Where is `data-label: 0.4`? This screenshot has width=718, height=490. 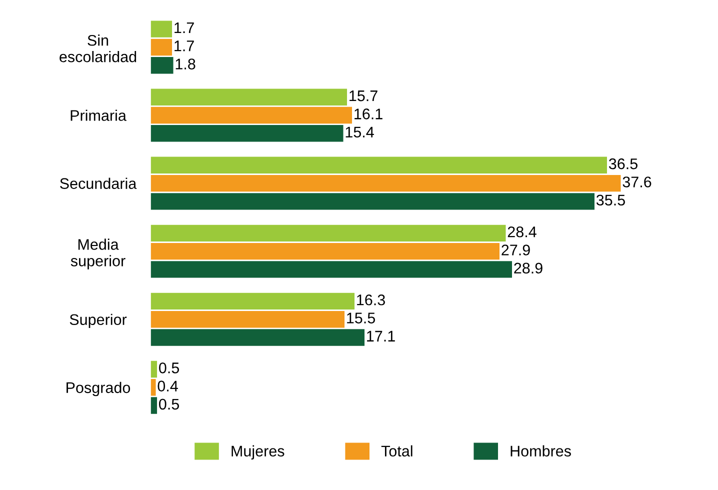
data-label: 0.4 is located at coordinates (168, 386).